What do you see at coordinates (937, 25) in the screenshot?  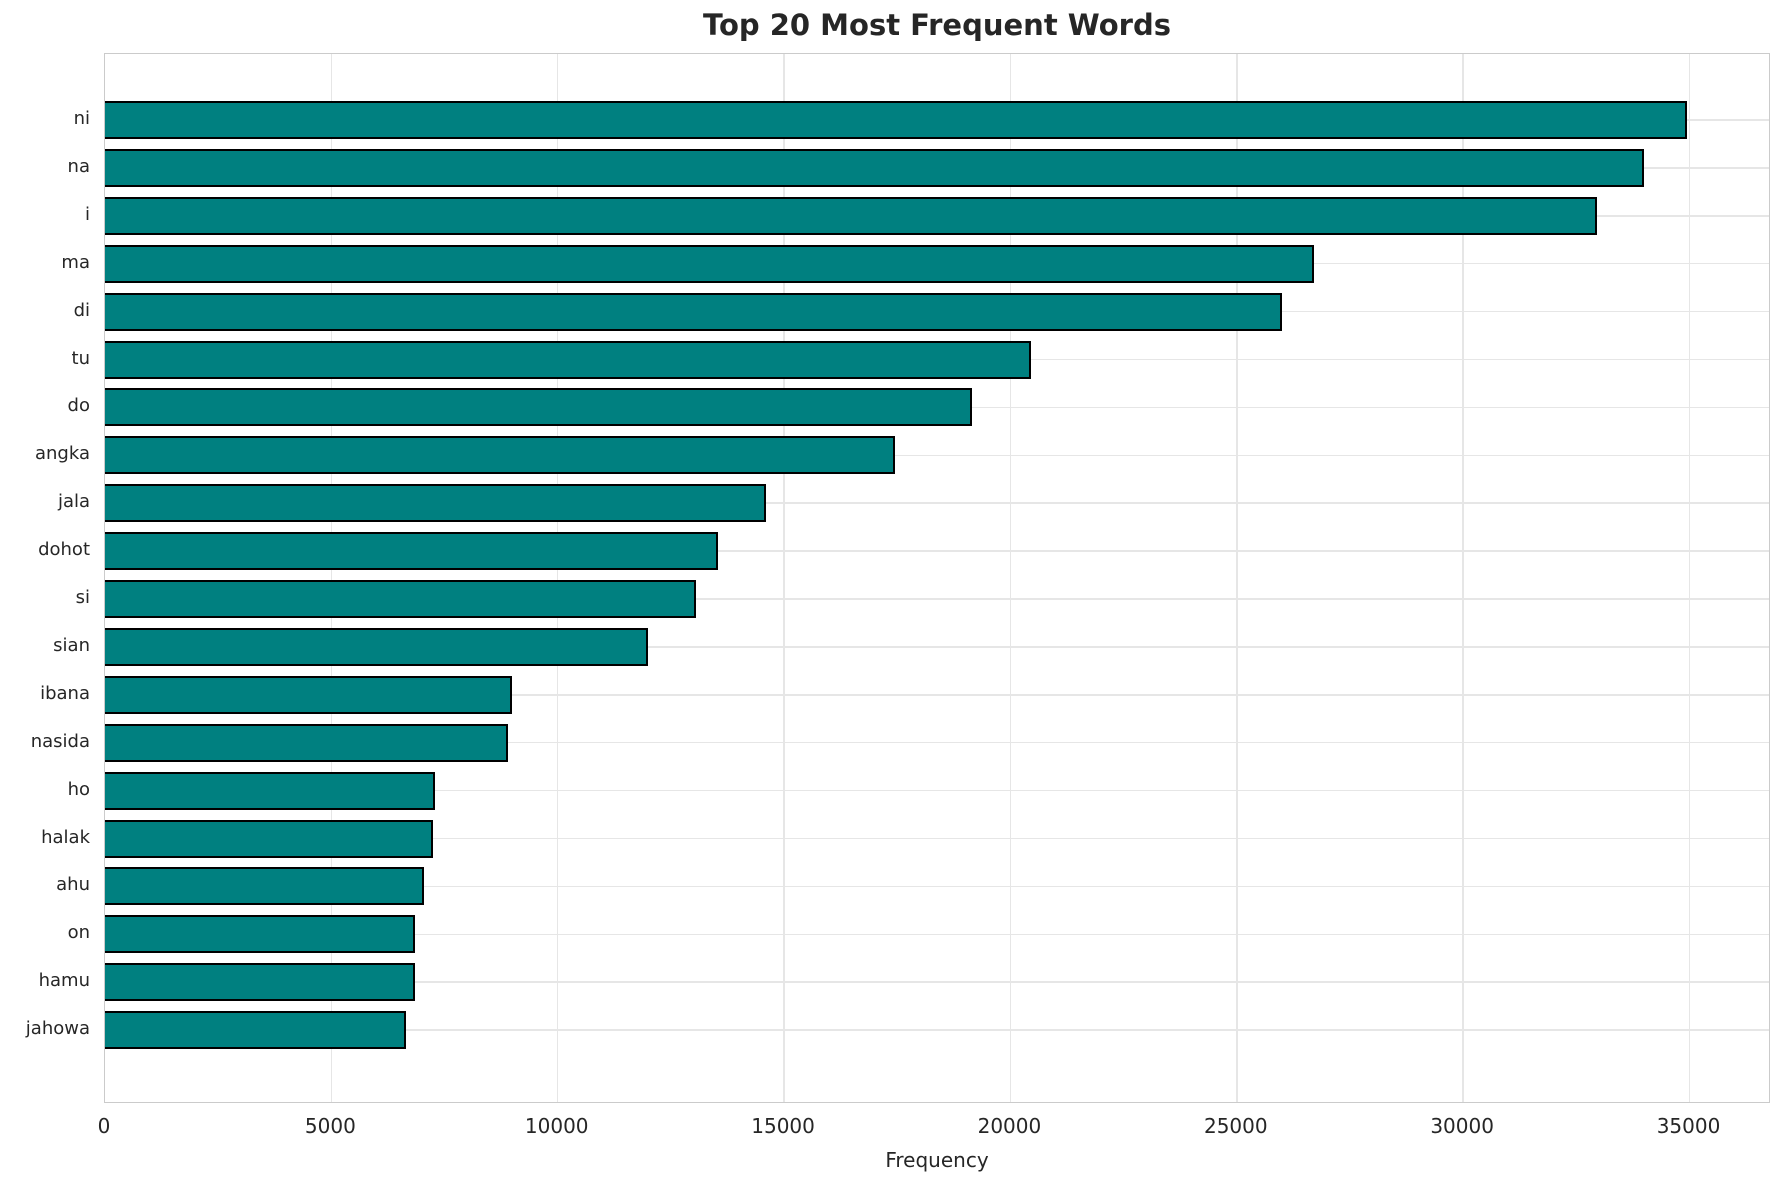 I see `chart-title: Top 20 Most Frequent Words` at bounding box center [937, 25].